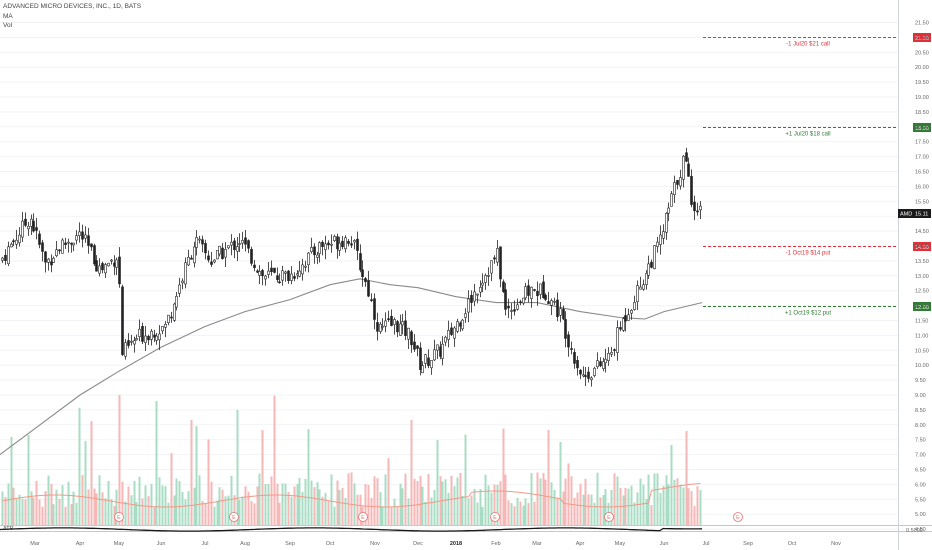 The image size is (932, 550). Describe the element at coordinates (922, 113) in the screenshot. I see `price-tick-label: 18.50` at that location.